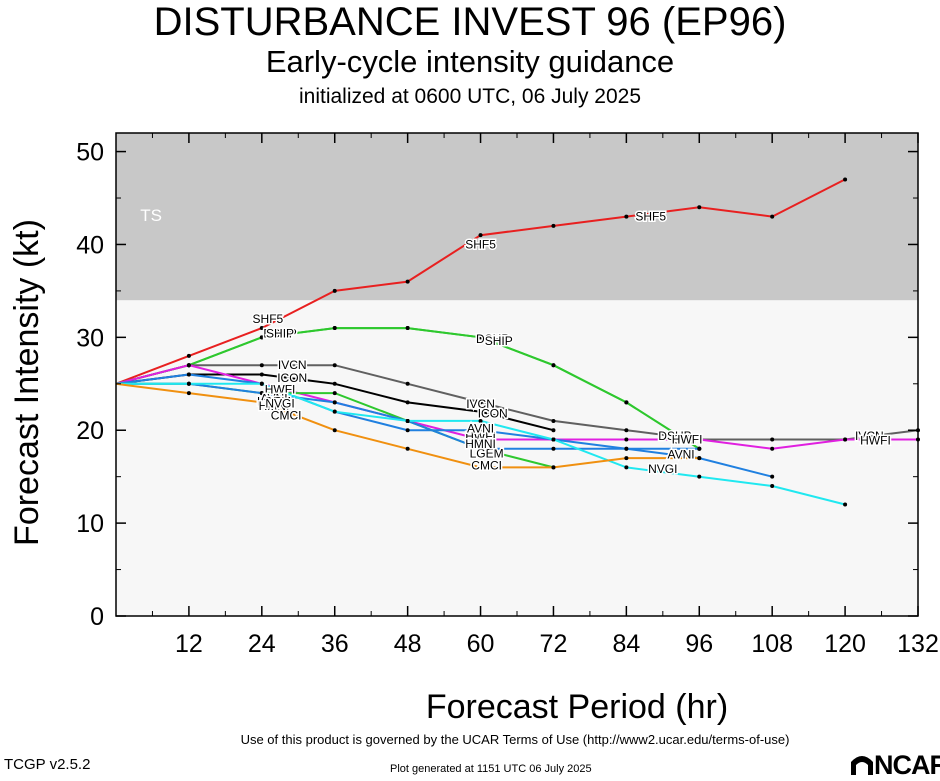 This screenshot has width=940, height=781. Describe the element at coordinates (577, 707) in the screenshot. I see `x-axis-label: Forecast Period (hr)` at that location.